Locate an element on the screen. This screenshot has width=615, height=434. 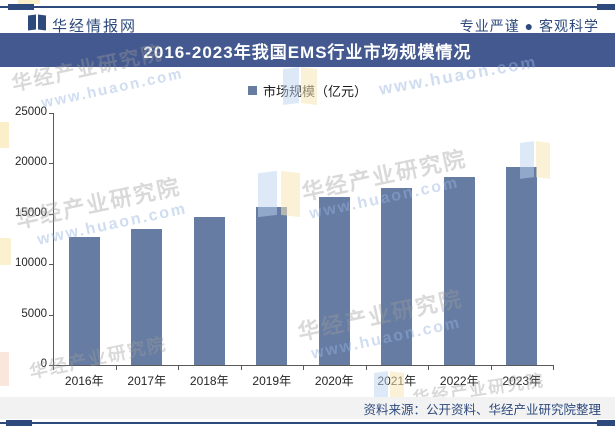
y-tick-label: 10000 is located at coordinates (31, 263).